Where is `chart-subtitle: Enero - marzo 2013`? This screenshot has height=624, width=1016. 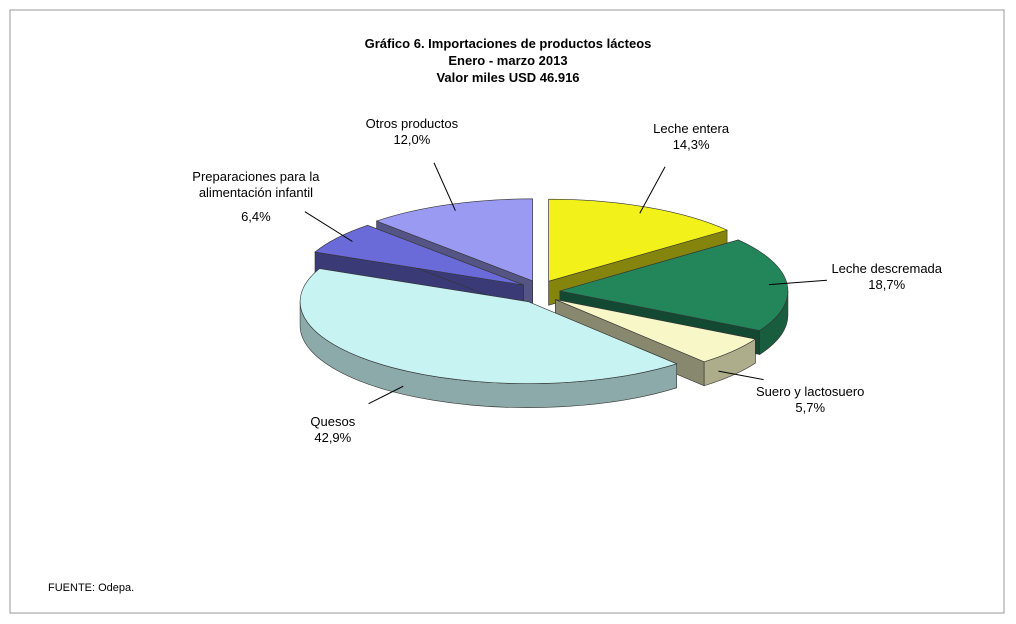 chart-subtitle: Enero - marzo 2013 is located at coordinates (508, 60).